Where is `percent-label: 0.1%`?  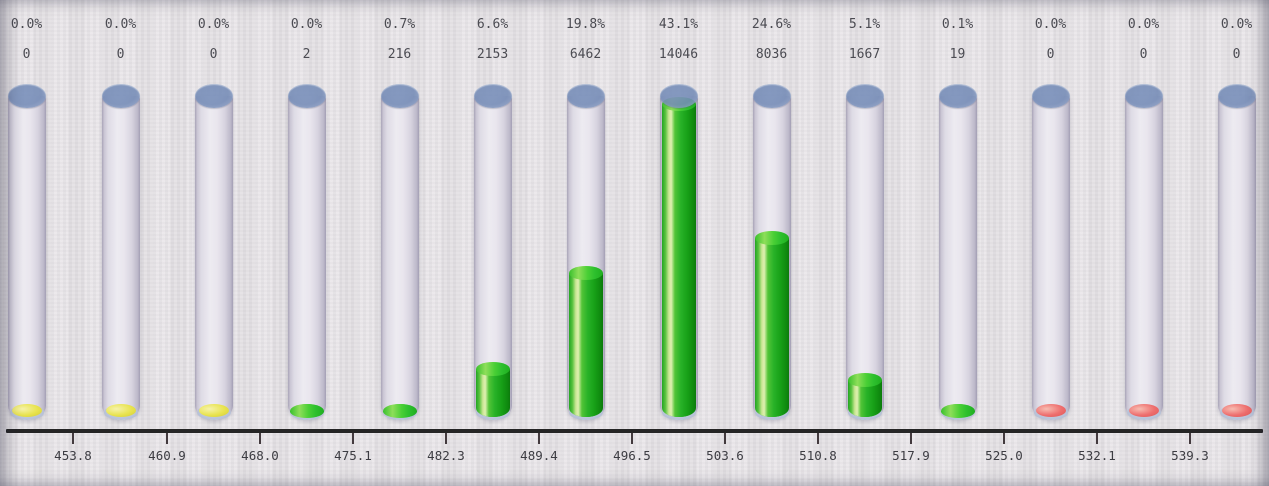 percent-label: 0.1% is located at coordinates (957, 24).